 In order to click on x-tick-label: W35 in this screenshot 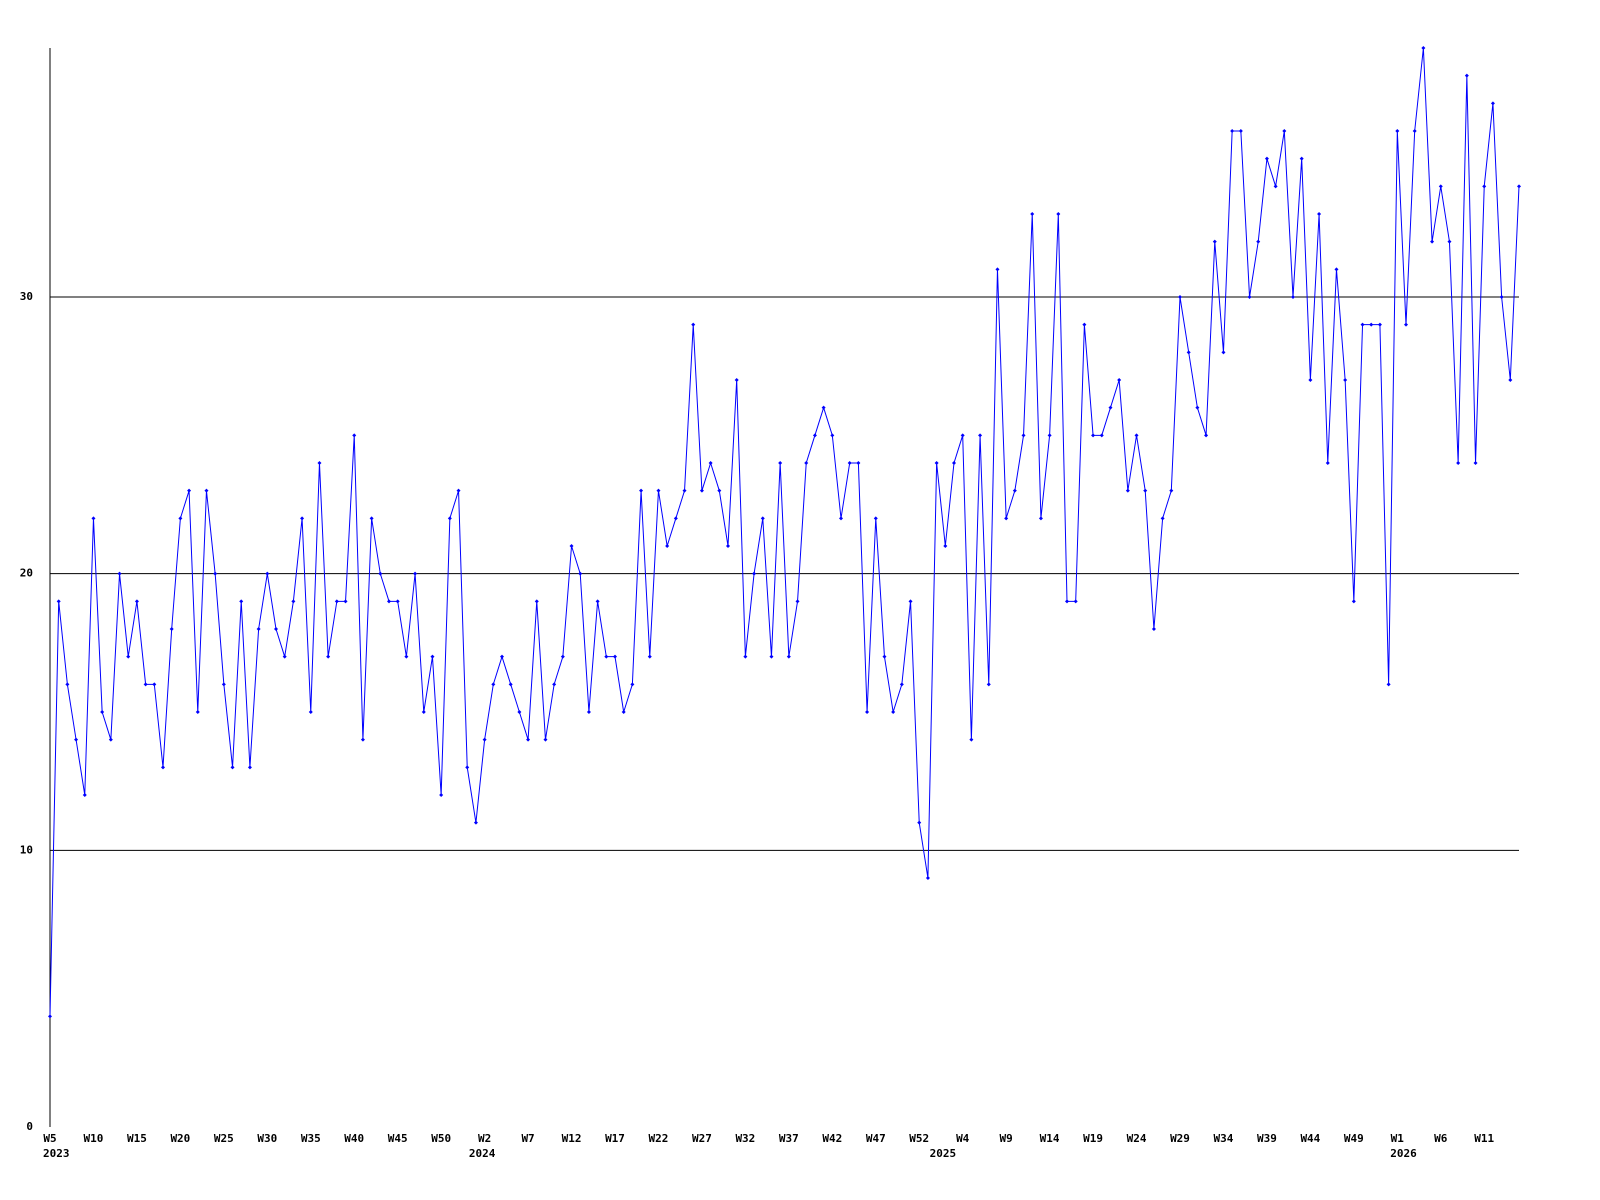, I will do `click(311, 1138)`.